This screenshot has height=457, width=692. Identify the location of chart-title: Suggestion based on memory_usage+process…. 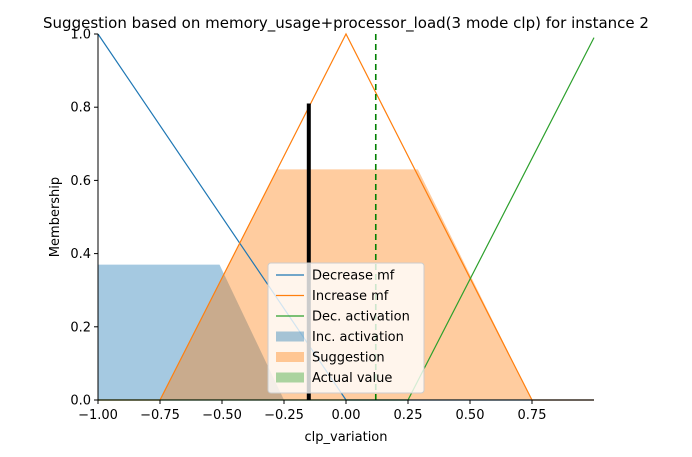
(346, 23).